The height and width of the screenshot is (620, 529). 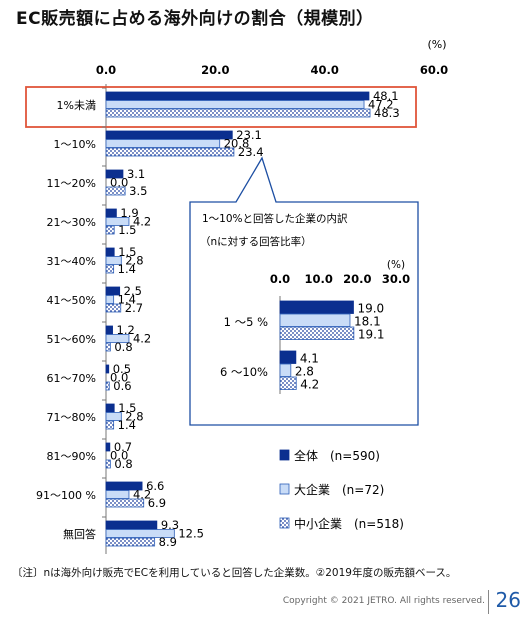 I want to click on inset-data-label: 18.1, so click(x=367, y=322).